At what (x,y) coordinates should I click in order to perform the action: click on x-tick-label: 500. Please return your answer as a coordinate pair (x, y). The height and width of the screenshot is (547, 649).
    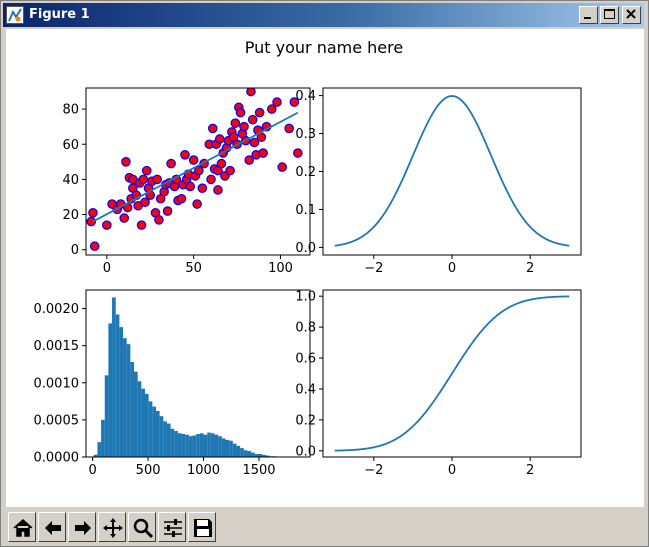
    Looking at the image, I should click on (148, 470).